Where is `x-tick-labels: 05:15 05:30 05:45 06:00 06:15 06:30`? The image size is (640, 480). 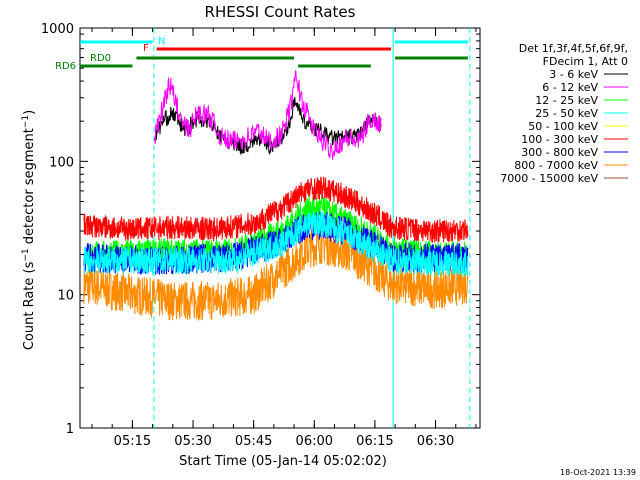
x-tick-labels: 05:15 05:30 05:45 06:00 06:15 06:30 is located at coordinates (284, 441).